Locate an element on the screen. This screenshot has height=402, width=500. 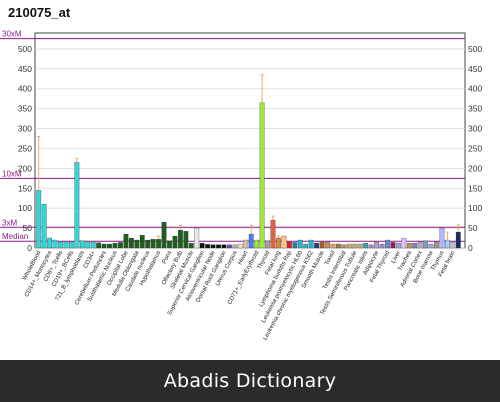
reference-line-label: 30xM is located at coordinates (12, 34).